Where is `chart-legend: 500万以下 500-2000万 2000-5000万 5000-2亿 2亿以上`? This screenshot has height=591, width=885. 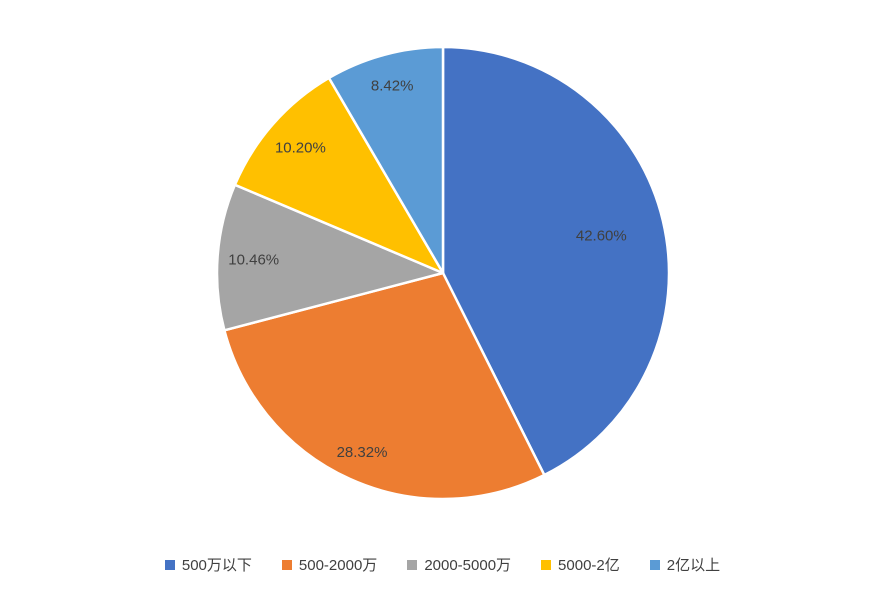 chart-legend: 500万以下 500-2000万 2000-5000万 5000-2亿 2亿以上 is located at coordinates (442, 565).